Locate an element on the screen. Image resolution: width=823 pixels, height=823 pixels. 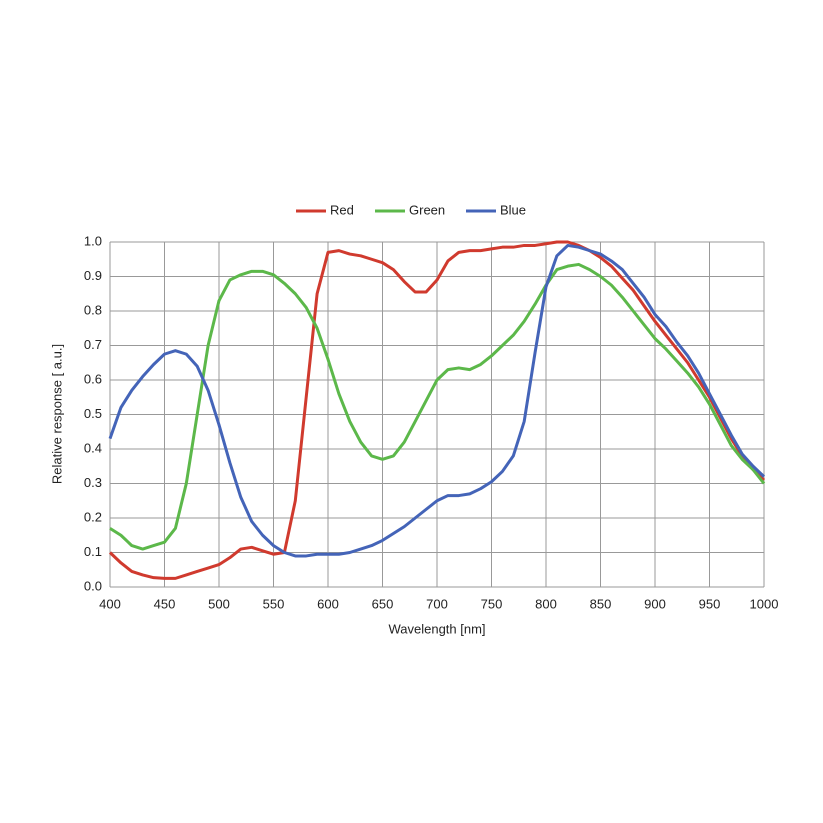
y-tick-label: 0.5 is located at coordinates (93, 413).